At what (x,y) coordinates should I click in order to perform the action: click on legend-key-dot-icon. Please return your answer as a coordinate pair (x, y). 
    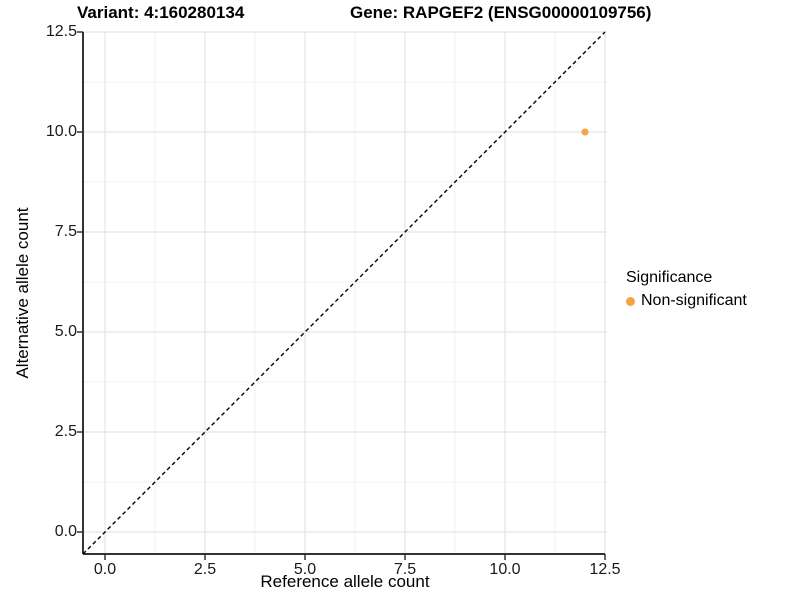
    Looking at the image, I should click on (630, 301).